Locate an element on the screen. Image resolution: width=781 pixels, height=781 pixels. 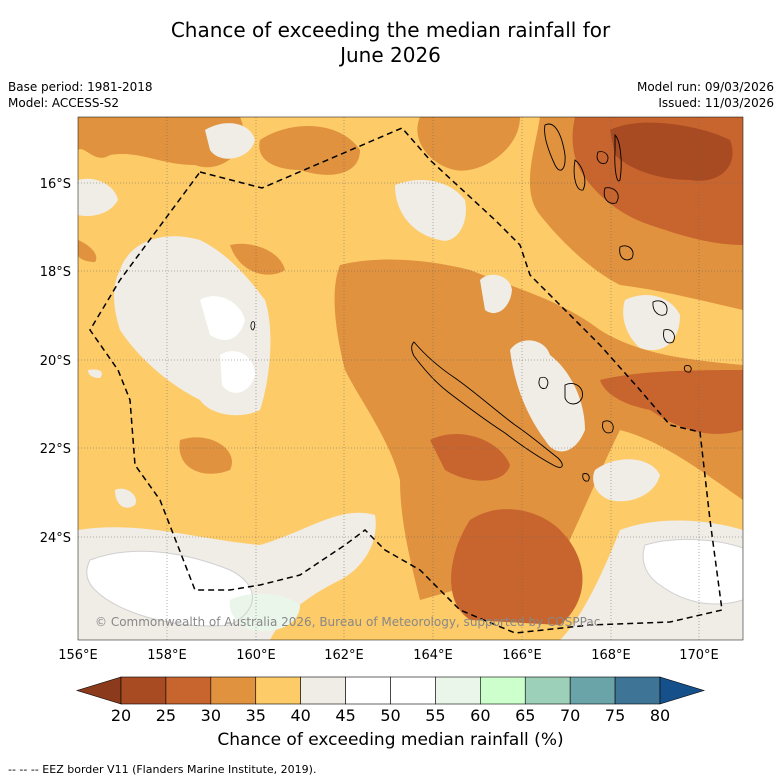
colorbar-tick-label: 65 is located at coordinates (525, 715).